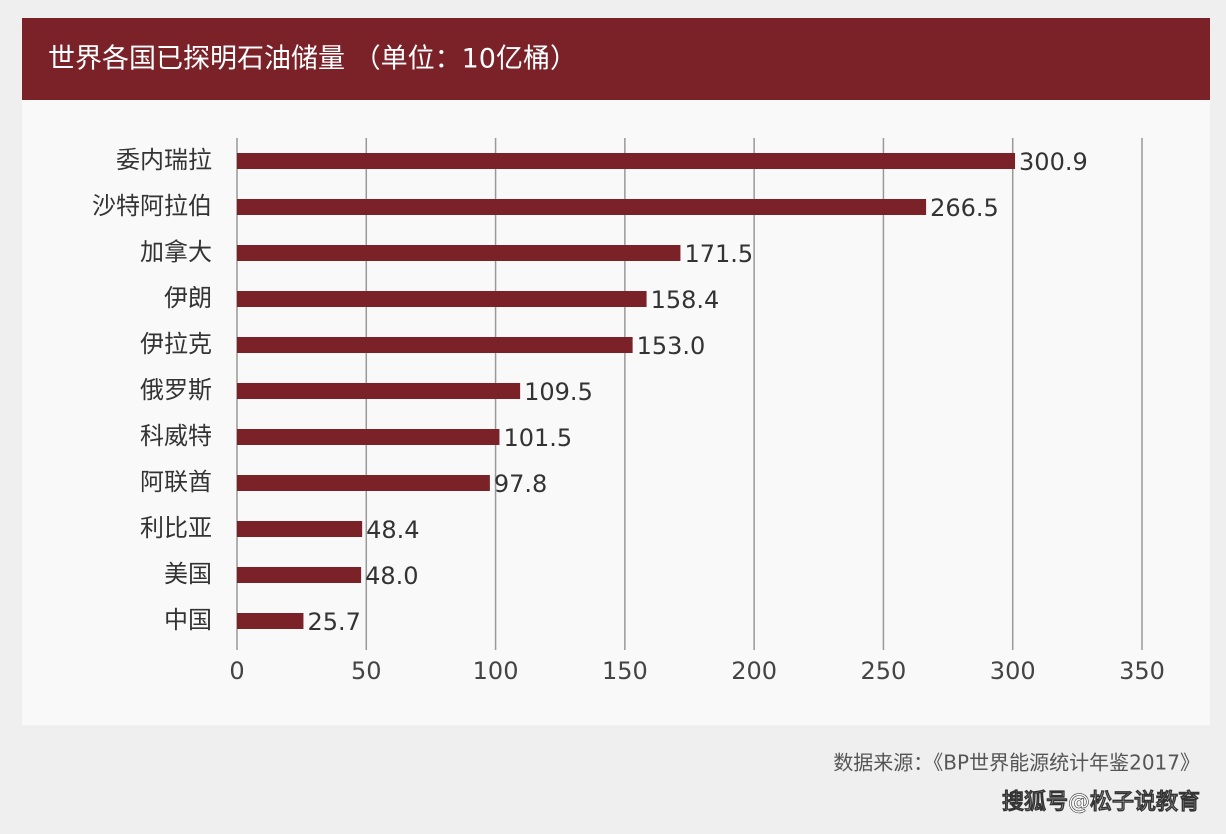 The height and width of the screenshot is (834, 1226). Describe the element at coordinates (176, 344) in the screenshot. I see `y-tick-label: 伊拉克` at that location.